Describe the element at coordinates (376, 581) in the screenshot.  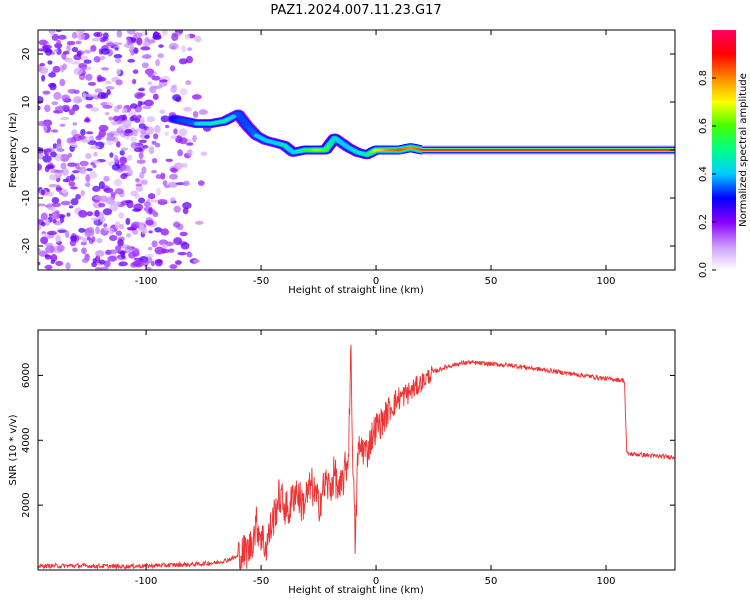
I see `snr-x-tick-label: 0` at that location.